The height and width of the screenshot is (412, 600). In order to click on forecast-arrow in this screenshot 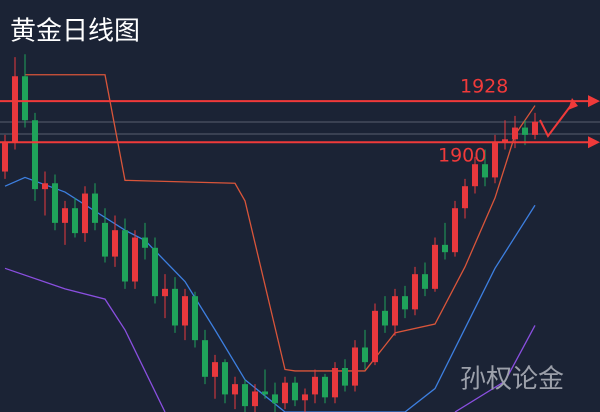, I will do `click(556, 120)`.